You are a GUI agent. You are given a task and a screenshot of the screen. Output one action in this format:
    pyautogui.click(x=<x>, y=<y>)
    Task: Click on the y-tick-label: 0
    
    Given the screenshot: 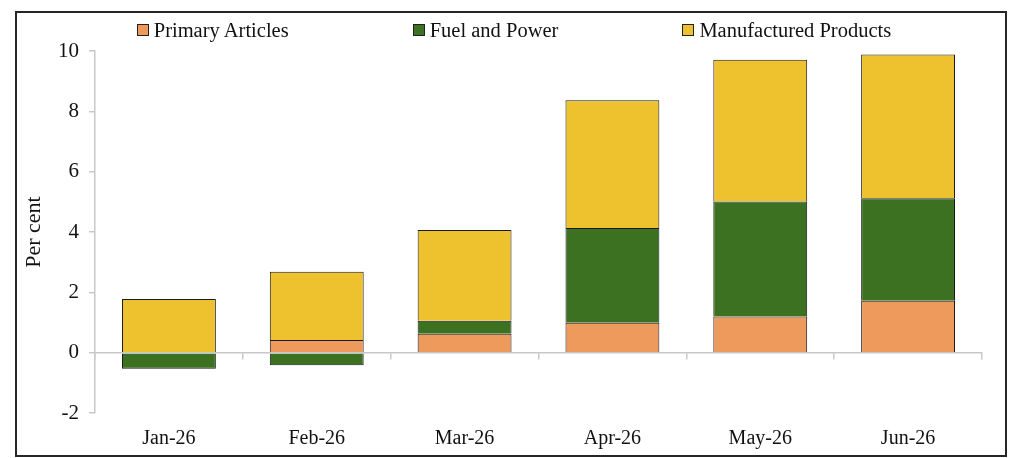 What is the action you would take?
    pyautogui.click(x=73, y=351)
    